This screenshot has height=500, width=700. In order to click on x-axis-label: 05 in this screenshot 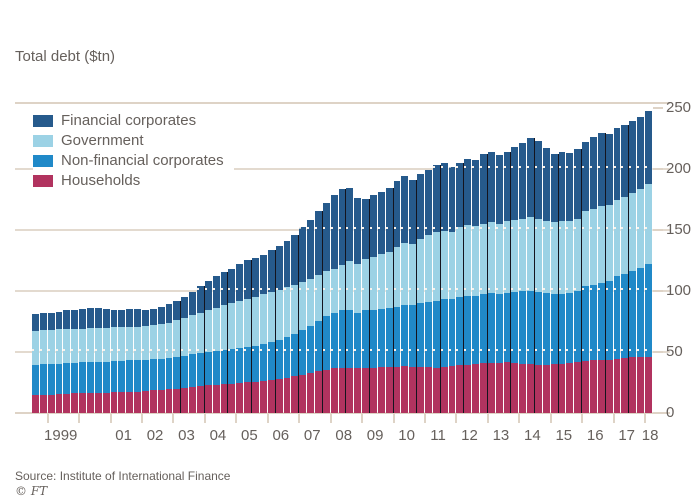, I will do `click(249, 435)`.